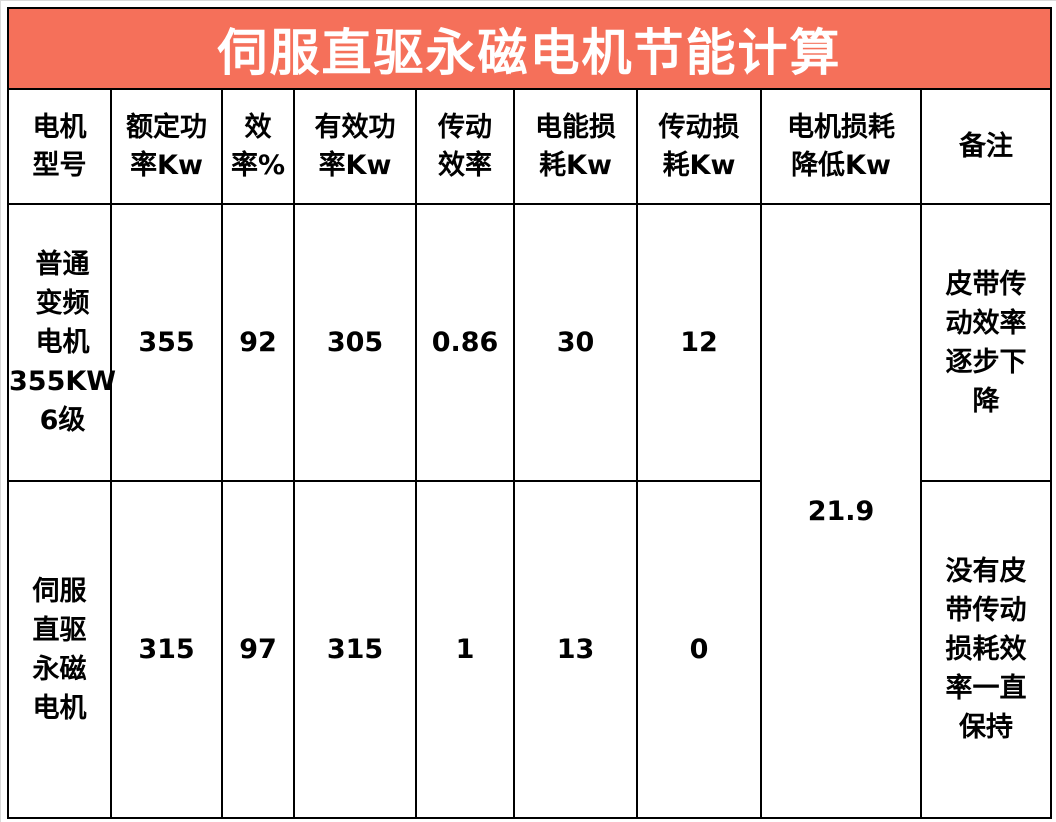  What do you see at coordinates (575, 146) in the screenshot?
I see `header-energy-loss: 电能损 耗Kw` at bounding box center [575, 146].